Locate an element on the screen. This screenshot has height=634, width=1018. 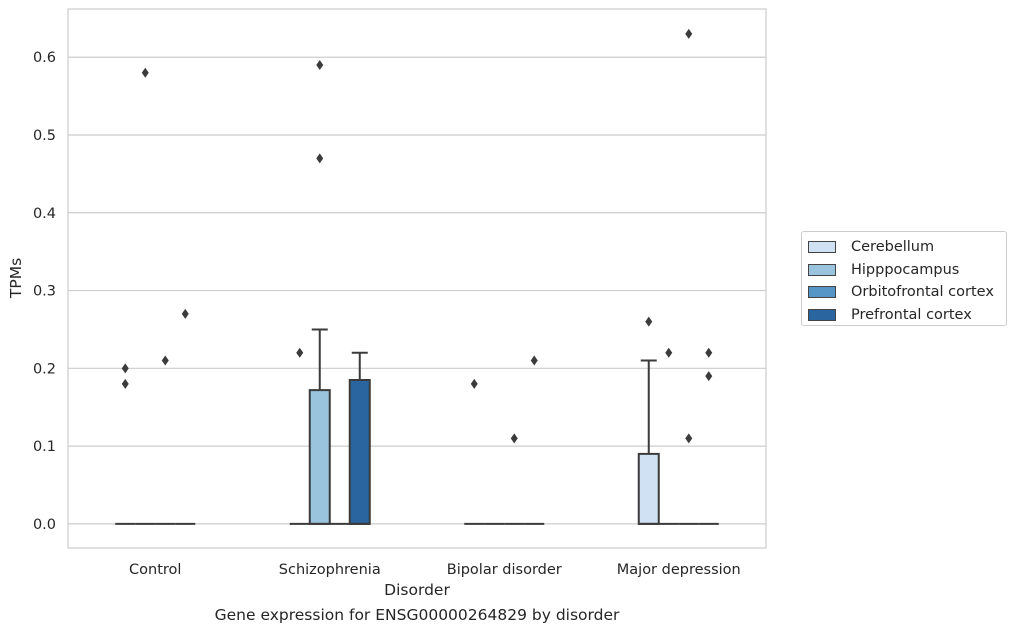
y-tick-label: 0.5 is located at coordinates (44, 136).